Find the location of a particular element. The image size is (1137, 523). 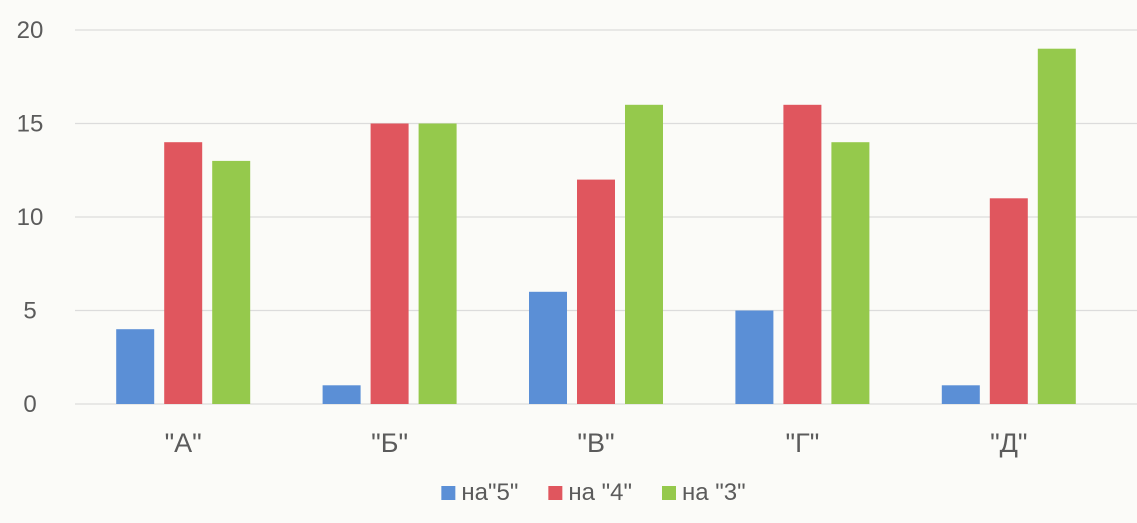

y-tick-label: 0 is located at coordinates (29, 404).